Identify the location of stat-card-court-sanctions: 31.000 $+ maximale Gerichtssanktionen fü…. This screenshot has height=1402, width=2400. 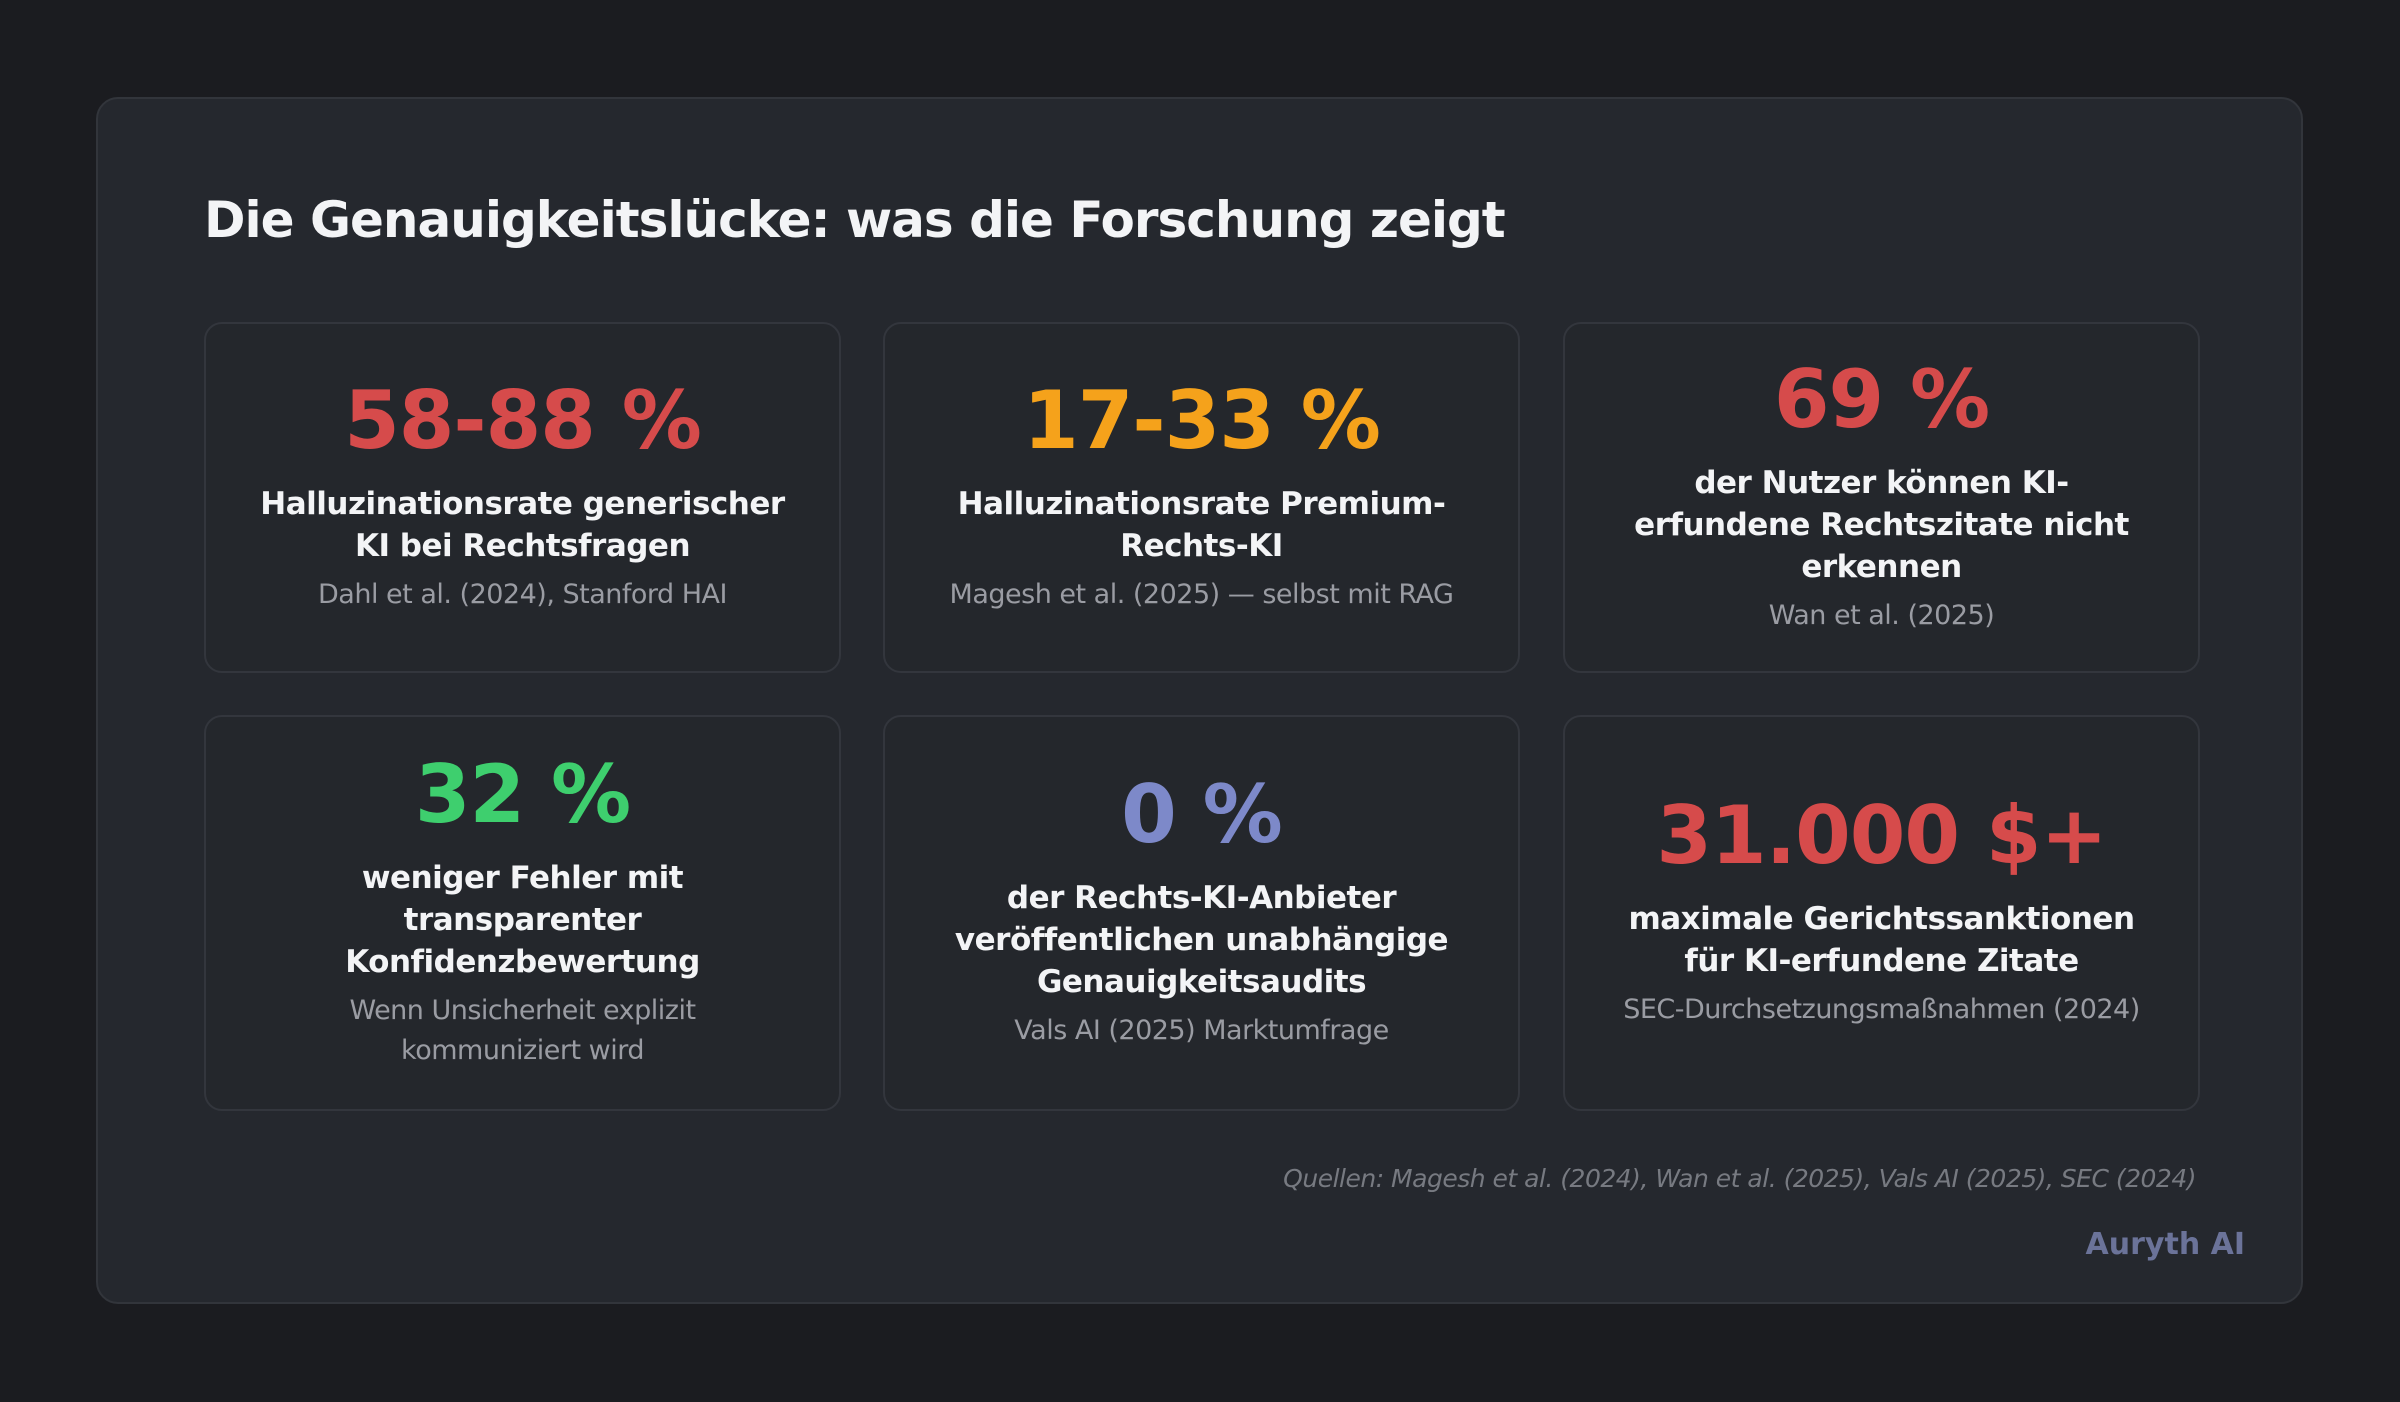
(1881, 913).